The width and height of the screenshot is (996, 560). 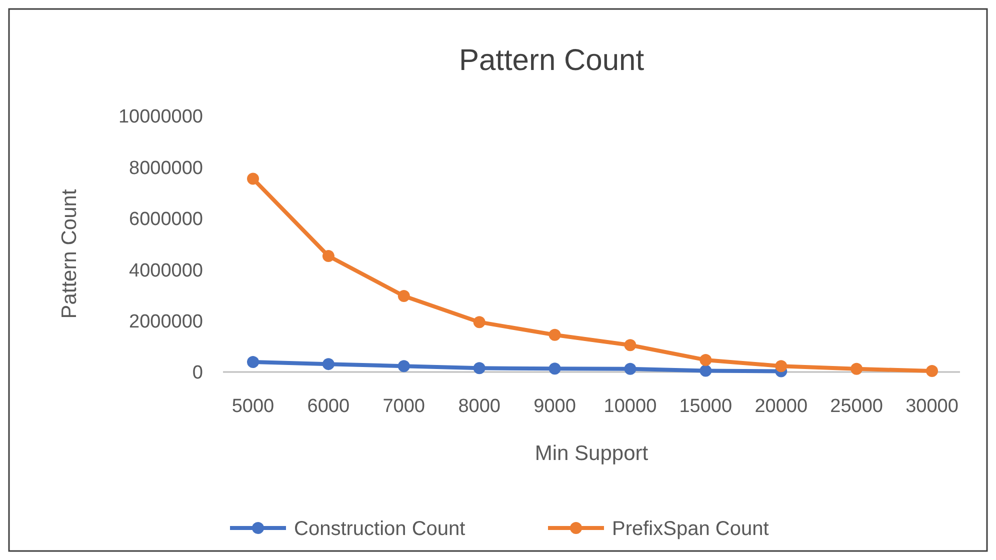 I want to click on y-tick-label: 0, so click(x=197, y=373).